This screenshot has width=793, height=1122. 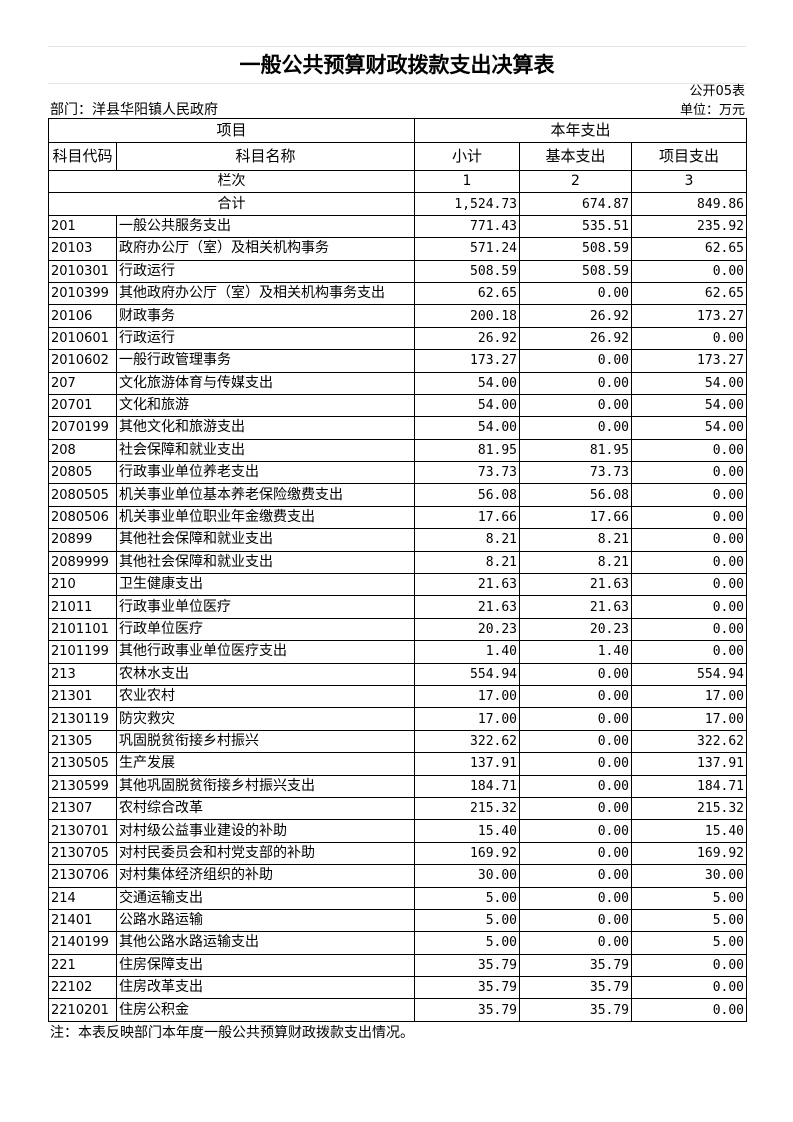 What do you see at coordinates (265, 674) in the screenshot?
I see `row-name: 农林水支出` at bounding box center [265, 674].